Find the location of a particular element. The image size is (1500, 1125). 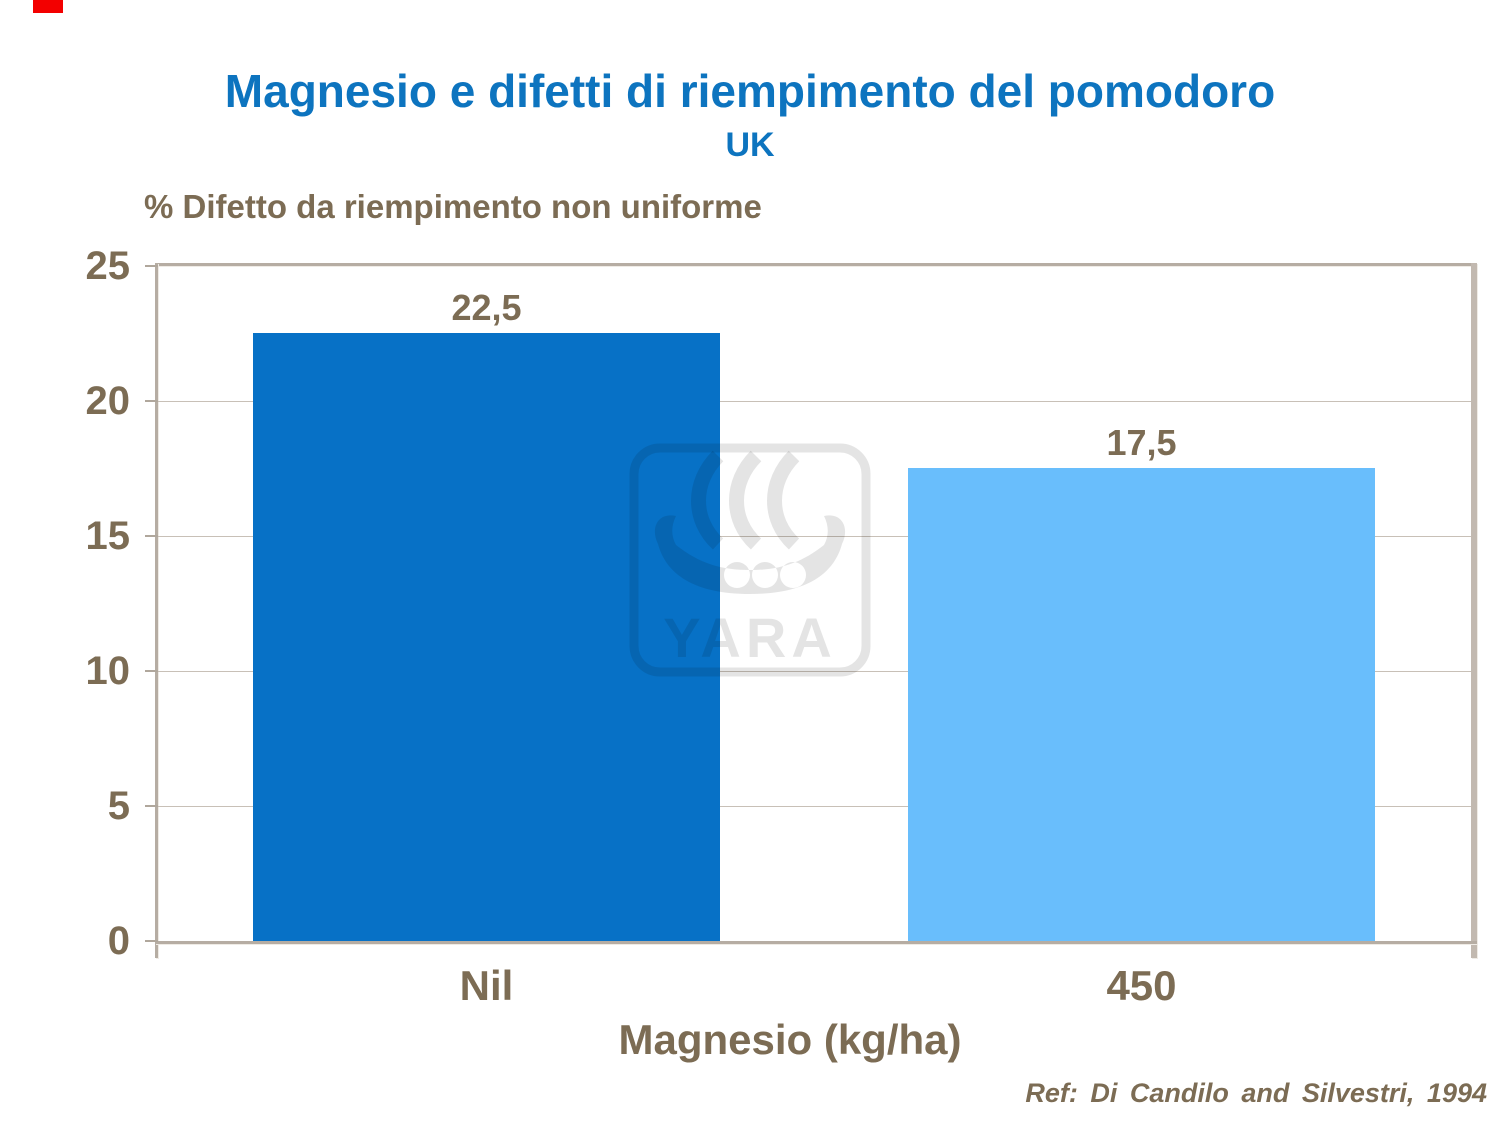

red-slide-marker is located at coordinates (48, 6).